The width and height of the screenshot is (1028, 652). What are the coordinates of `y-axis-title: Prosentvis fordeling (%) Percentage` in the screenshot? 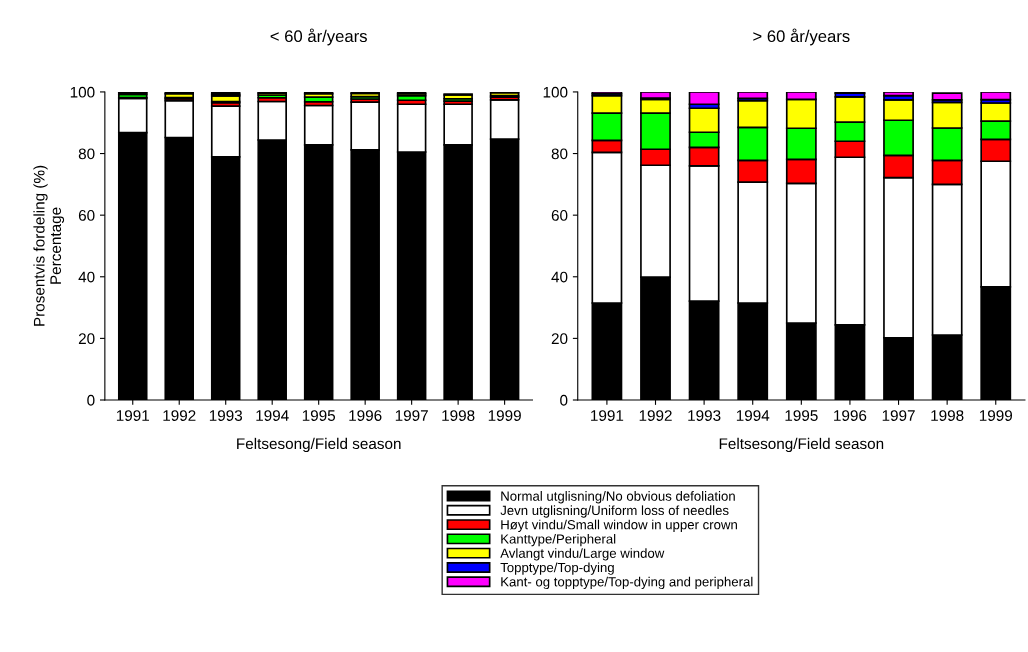 It's located at (49, 245).